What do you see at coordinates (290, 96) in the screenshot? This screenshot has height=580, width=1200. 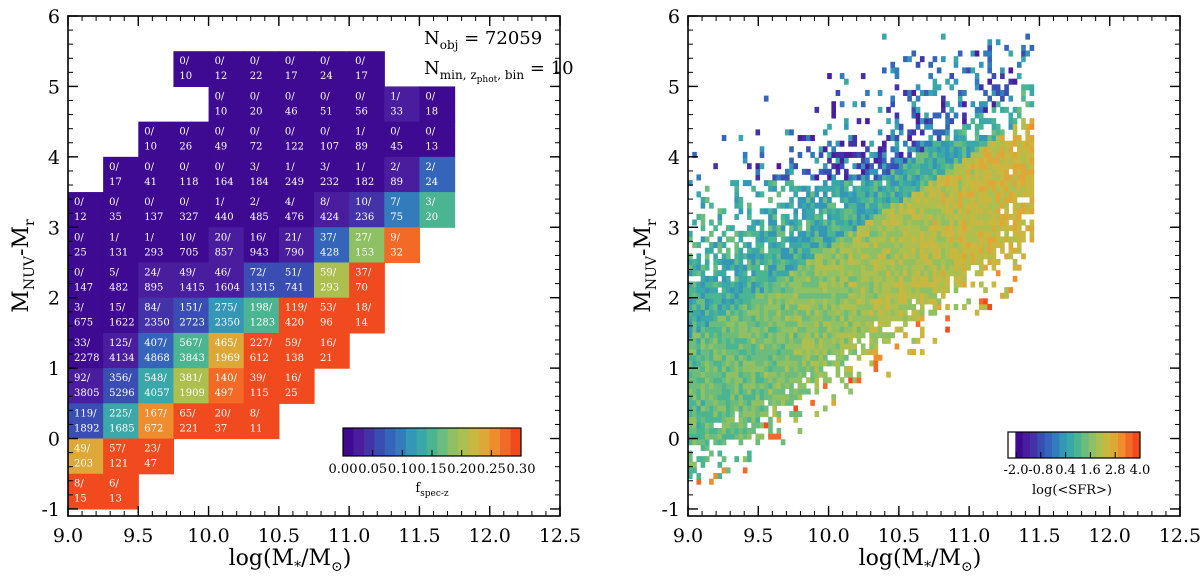 I see `bin-count-spec: 0/` at bounding box center [290, 96].